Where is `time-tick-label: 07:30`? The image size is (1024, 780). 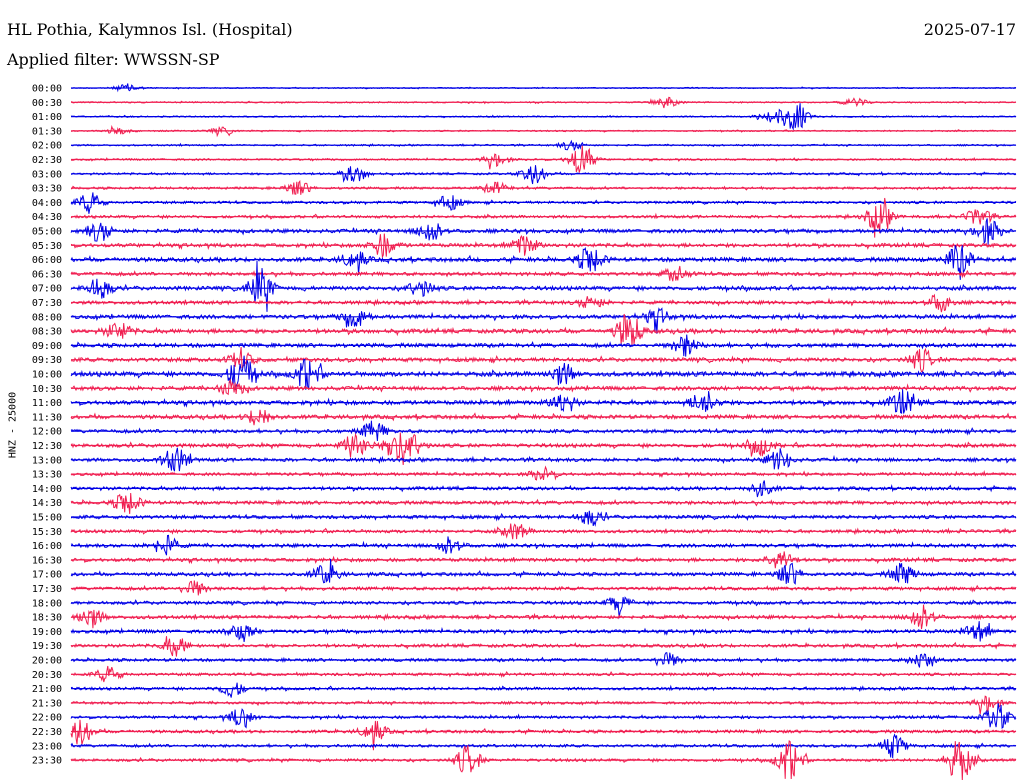
time-tick-label: 07:30 is located at coordinates (47, 303).